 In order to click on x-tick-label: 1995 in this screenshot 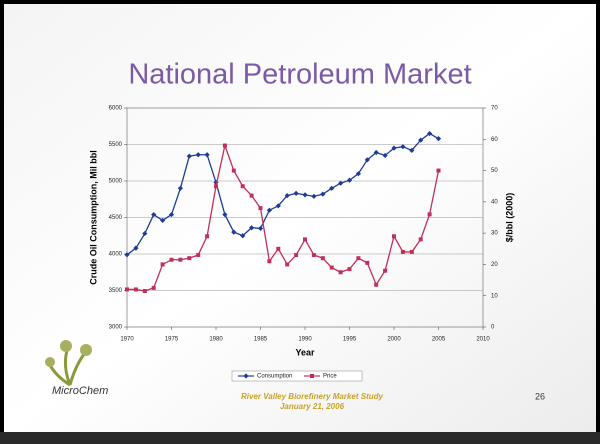, I will do `click(350, 340)`.